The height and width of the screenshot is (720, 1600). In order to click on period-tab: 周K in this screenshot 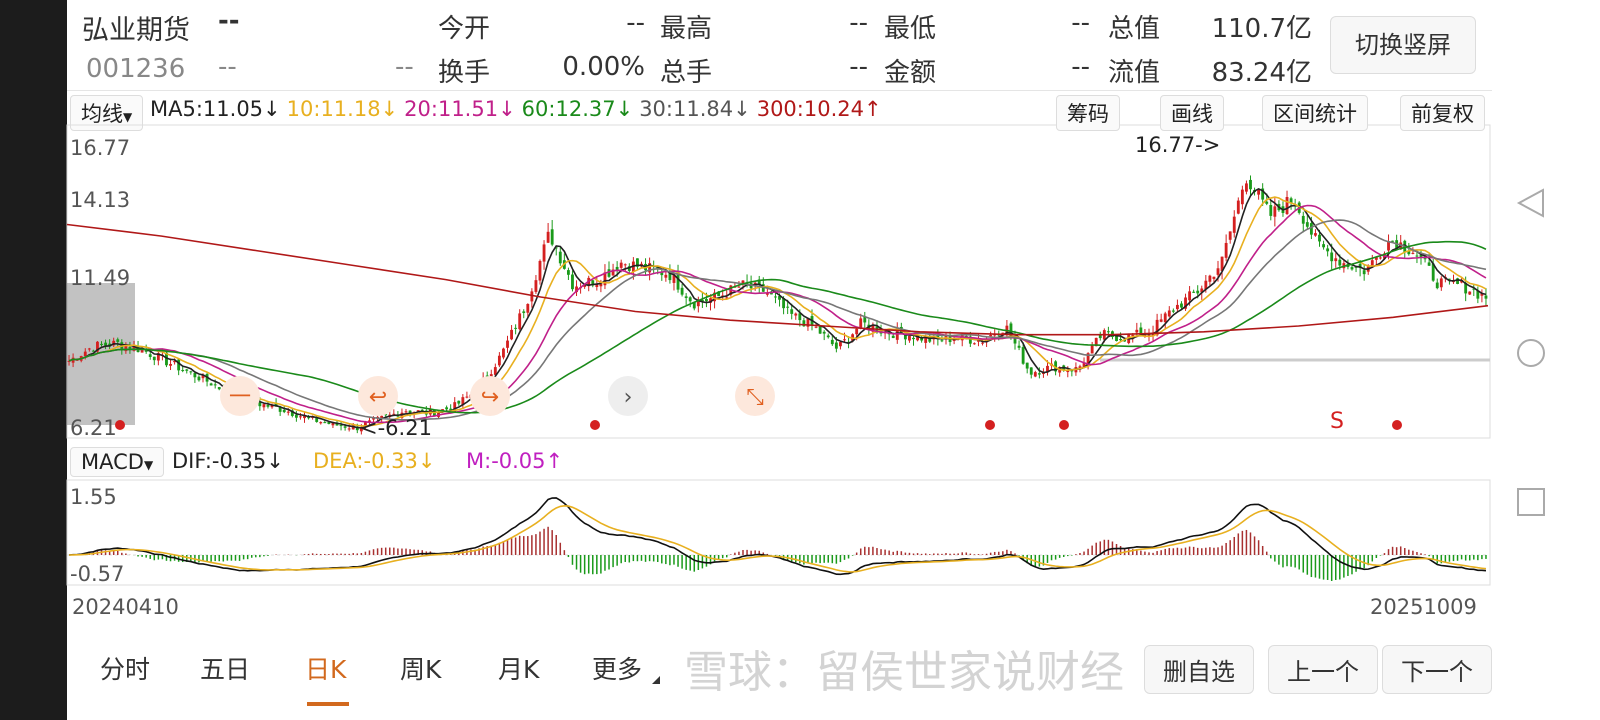, I will do `click(421, 669)`.